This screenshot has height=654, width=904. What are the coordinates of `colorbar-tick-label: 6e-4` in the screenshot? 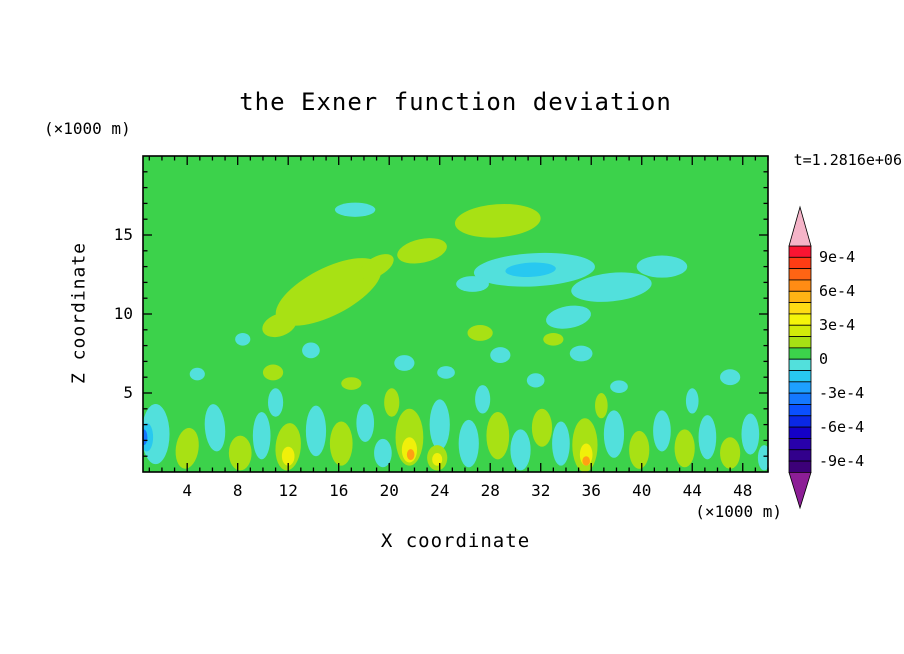 It's located at (837, 291).